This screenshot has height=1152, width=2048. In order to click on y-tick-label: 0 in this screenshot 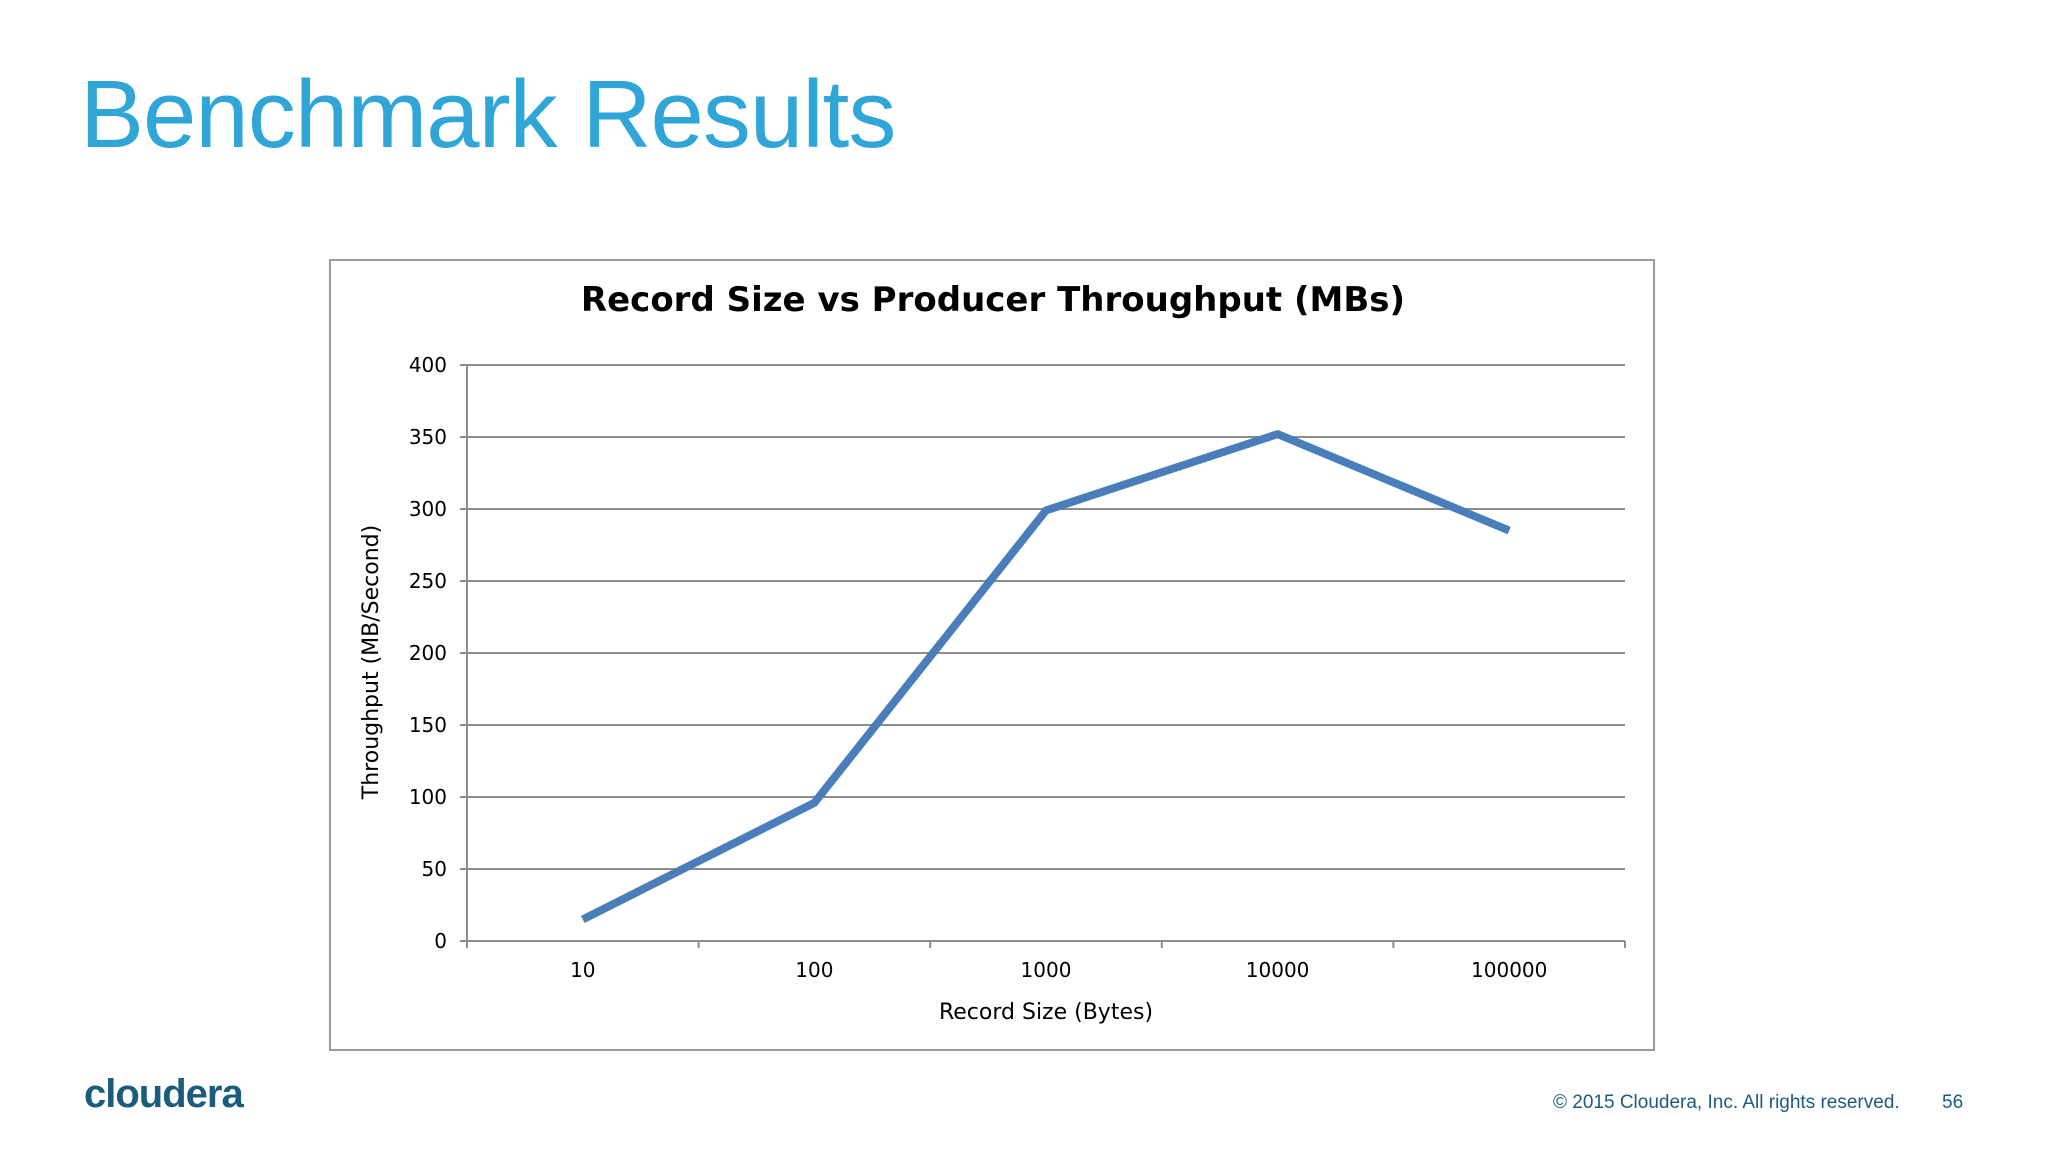, I will do `click(440, 941)`.